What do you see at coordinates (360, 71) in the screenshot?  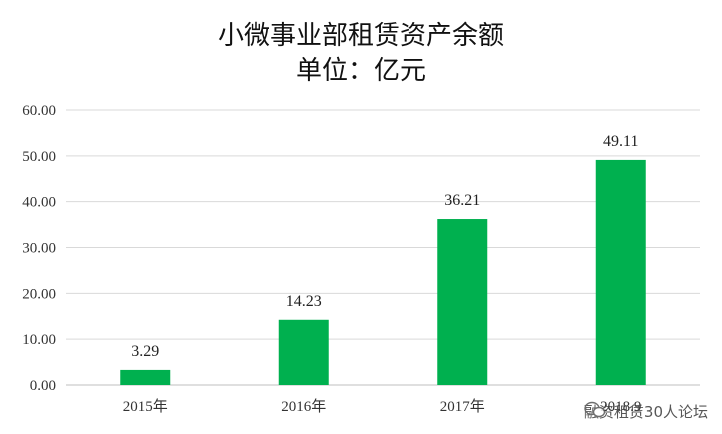 I see `chart-subtitle: 单位：亿元` at bounding box center [360, 71].